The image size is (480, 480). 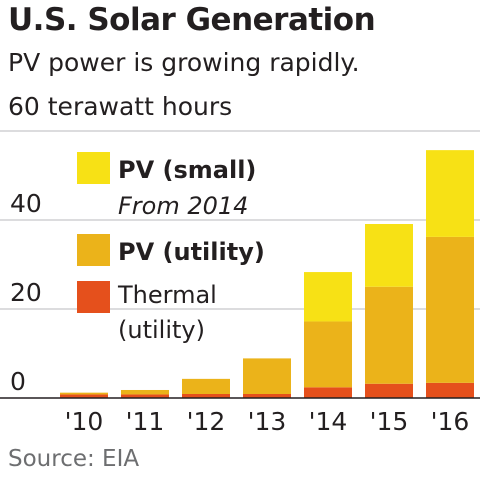 What do you see at coordinates (389, 421) in the screenshot?
I see `x-tick-label: '15` at bounding box center [389, 421].